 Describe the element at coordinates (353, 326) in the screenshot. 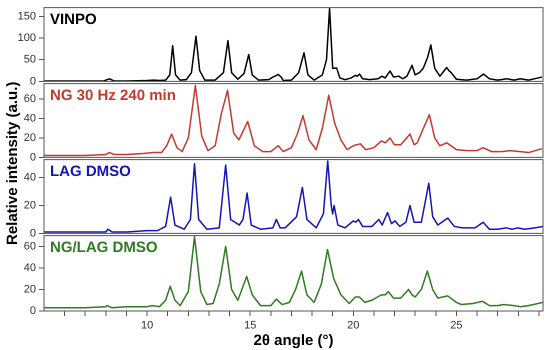

I see `x-tick-label: 20` at that location.